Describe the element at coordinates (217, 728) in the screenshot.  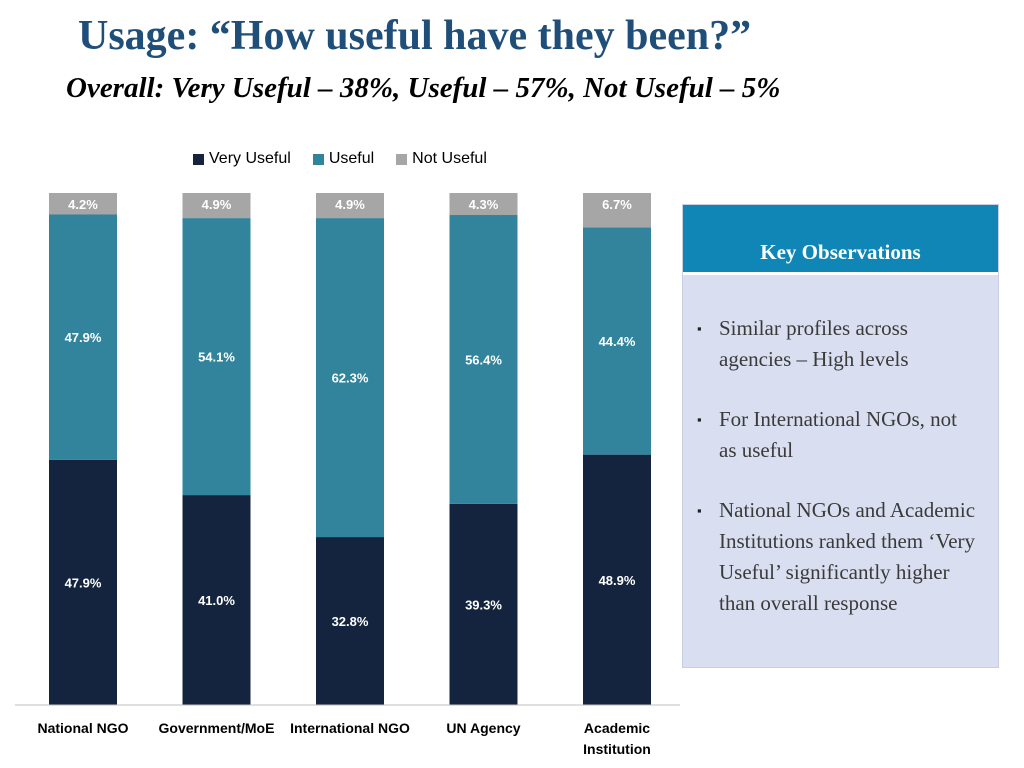
I see `x-tick-label-government-moe: Government/MoE` at that location.